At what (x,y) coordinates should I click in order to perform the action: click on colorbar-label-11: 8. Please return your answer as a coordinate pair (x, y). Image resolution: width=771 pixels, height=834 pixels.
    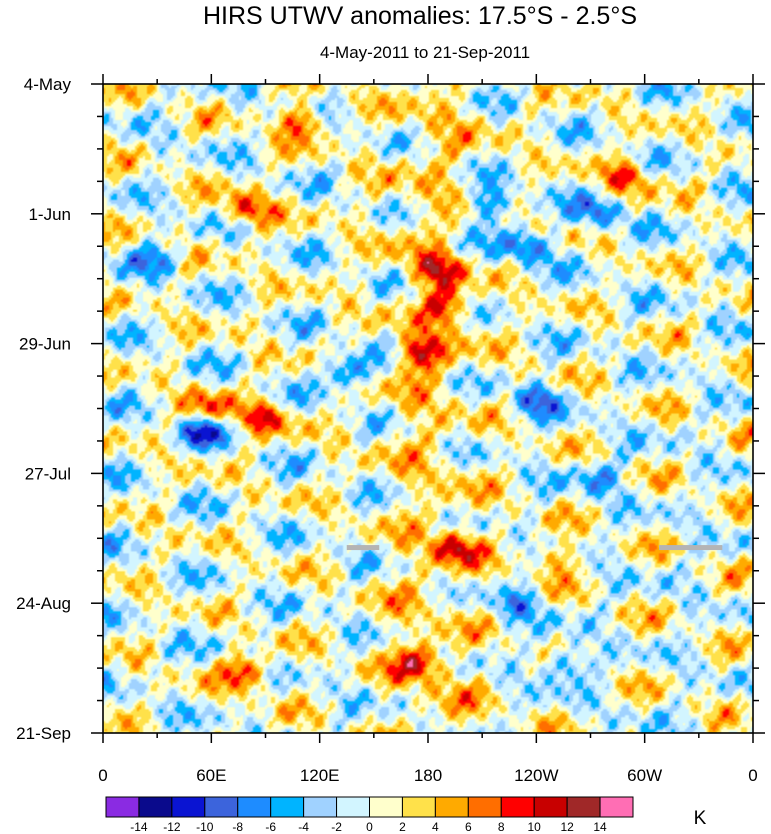
    Looking at the image, I should click on (501, 827).